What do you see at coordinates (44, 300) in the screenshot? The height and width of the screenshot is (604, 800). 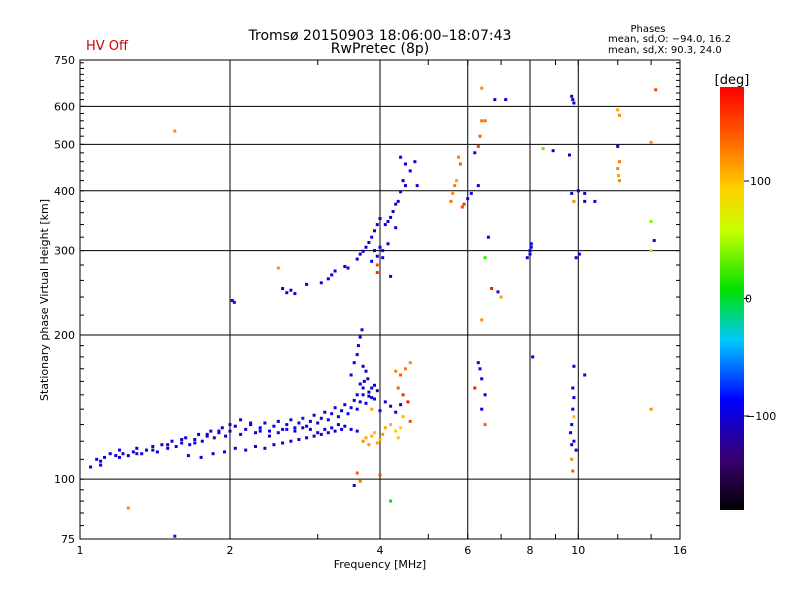 I see `y-axis-label: Stationary phase Virtual Height [km]` at bounding box center [44, 300].